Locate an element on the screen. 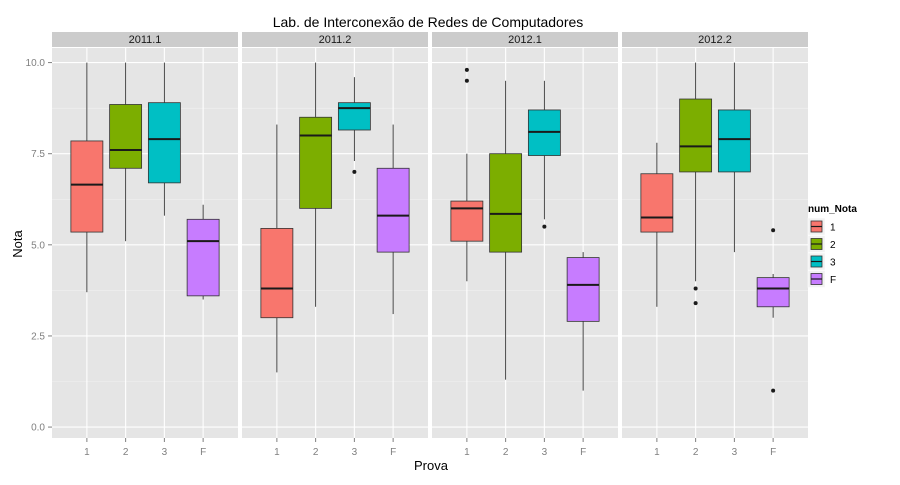 Image resolution: width=900 pixels, height=485 pixels. facet-strip-label: 2012.2 is located at coordinates (715, 40).